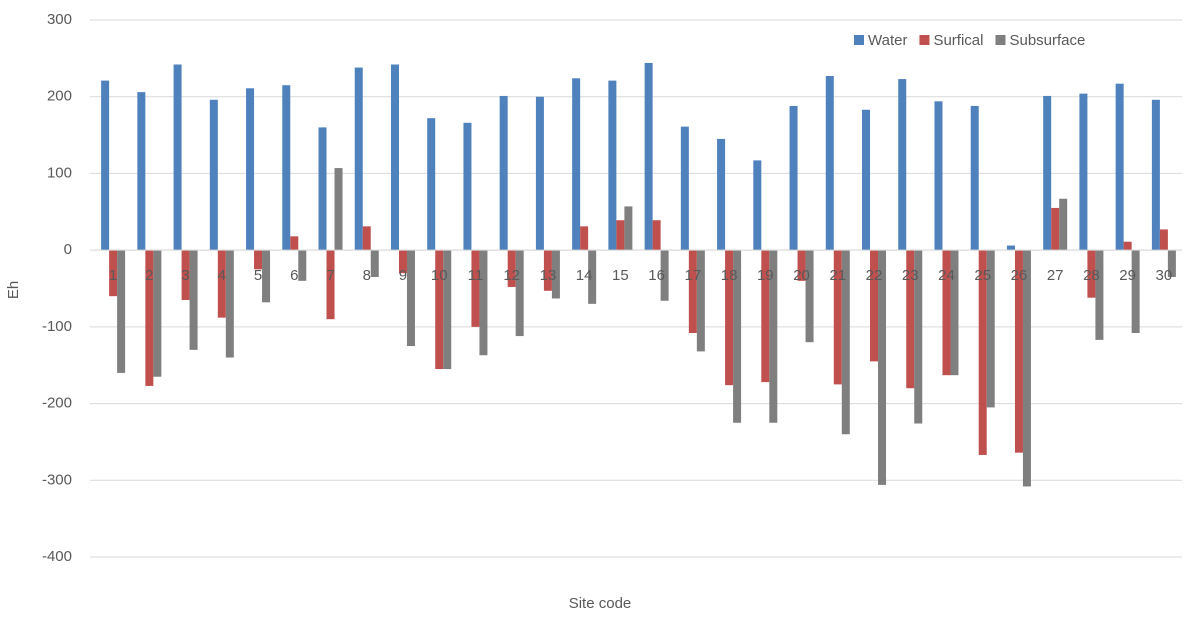 This screenshot has height=620, width=1187. I want to click on x-tick-label: 5, so click(258, 275).